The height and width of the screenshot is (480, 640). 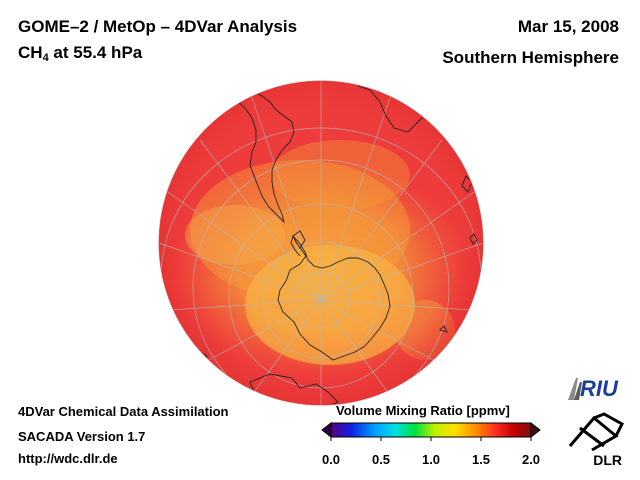 I want to click on species-name: CH, so click(x=30, y=52).